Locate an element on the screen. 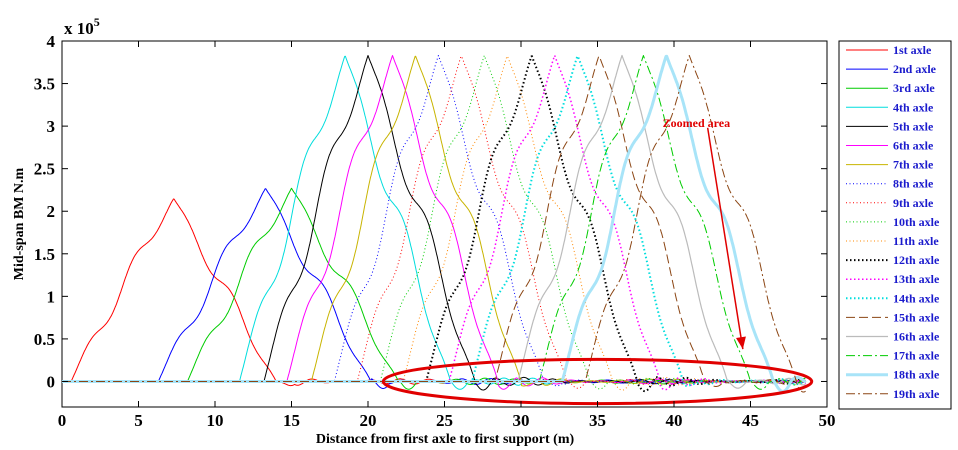  x-tick-label: 25 is located at coordinates (444, 420).